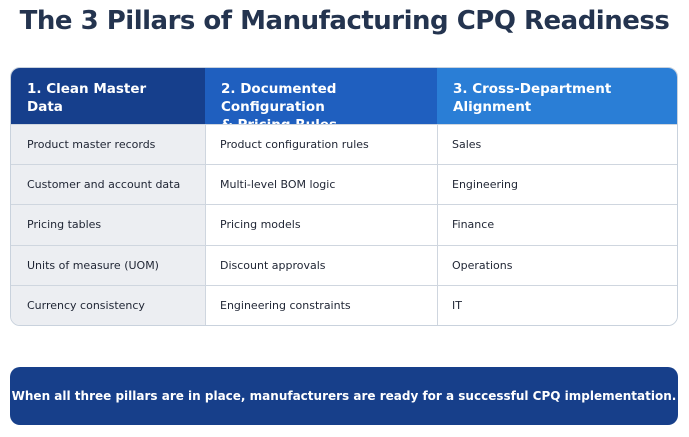  What do you see at coordinates (557, 224) in the screenshot?
I see `table-cell: Finance` at bounding box center [557, 224].